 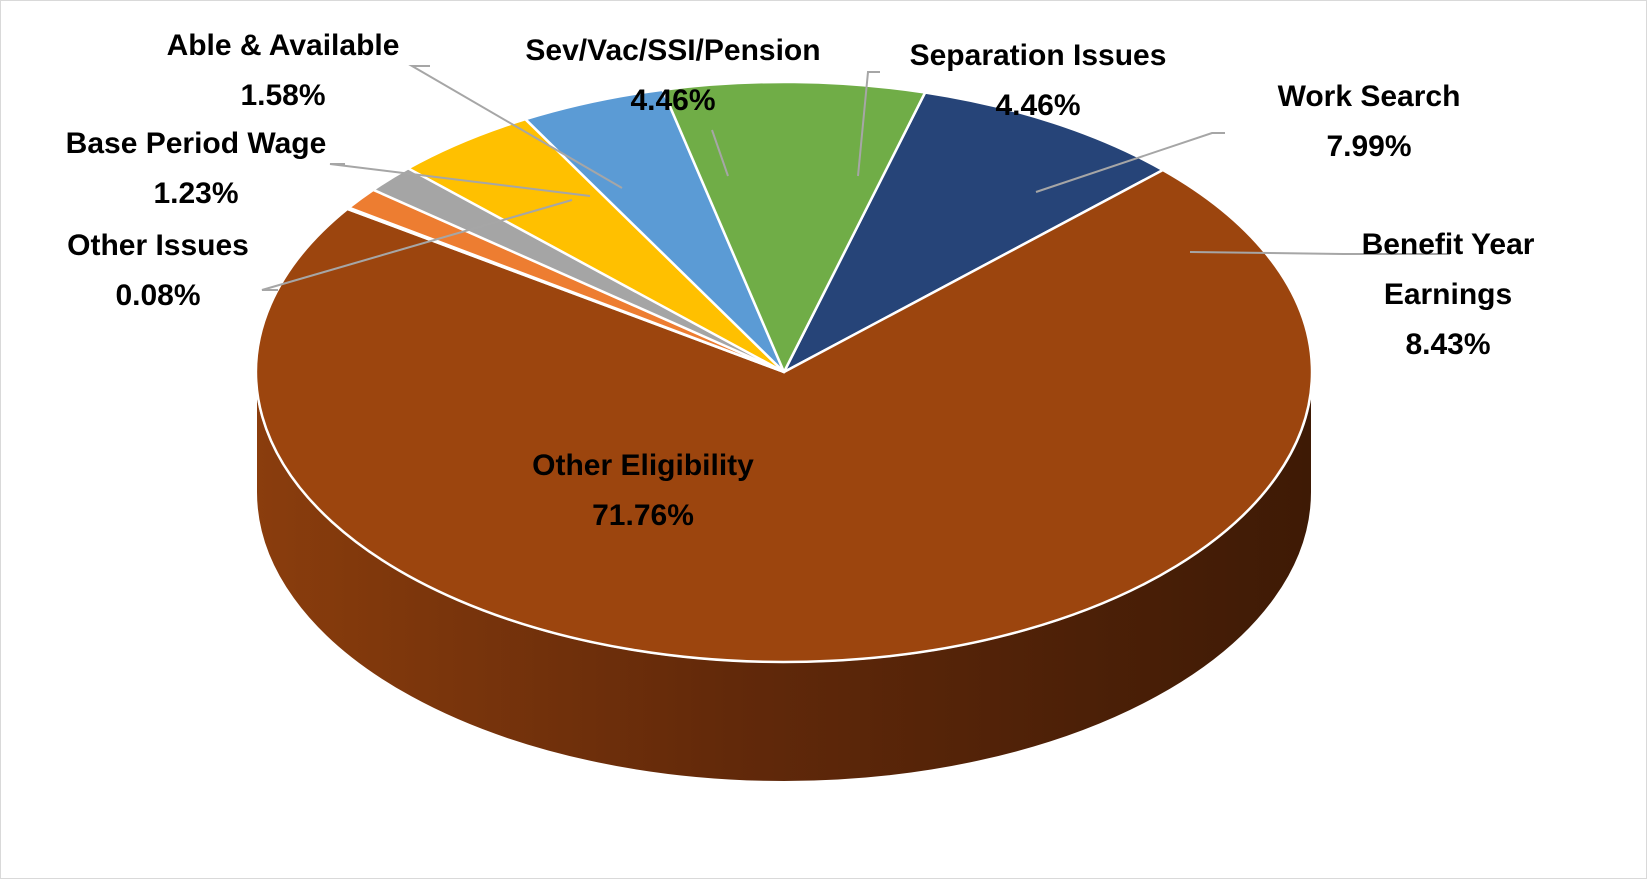 I want to click on data-label-name-other-issues: Other Issues, so click(x=158, y=245).